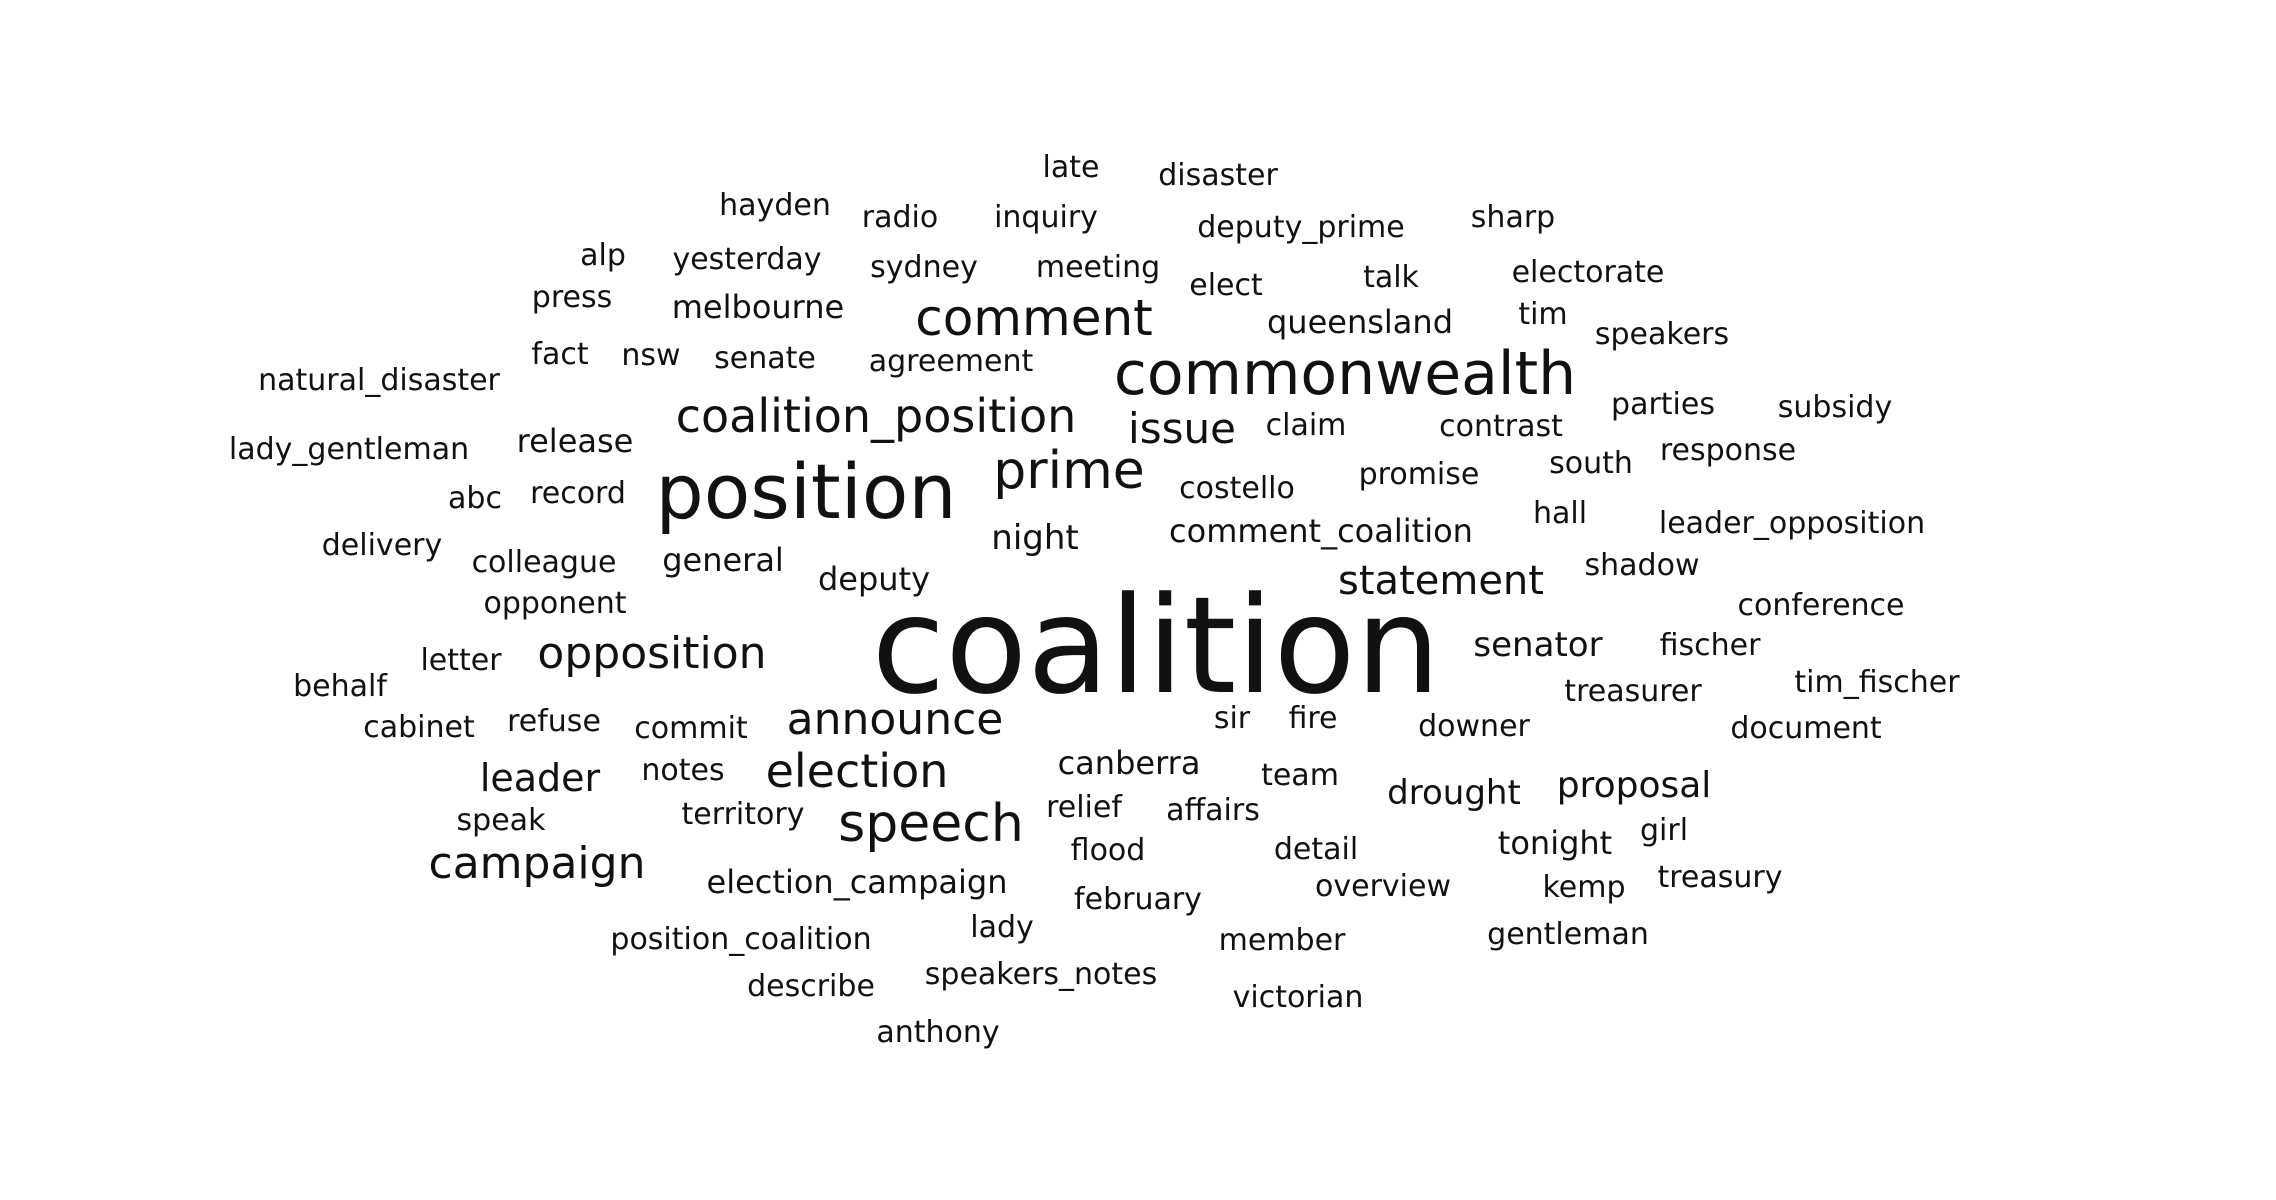 The height and width of the screenshot is (1200, 2276). Describe the element at coordinates (1513, 217) in the screenshot. I see `word: sharp` at that location.